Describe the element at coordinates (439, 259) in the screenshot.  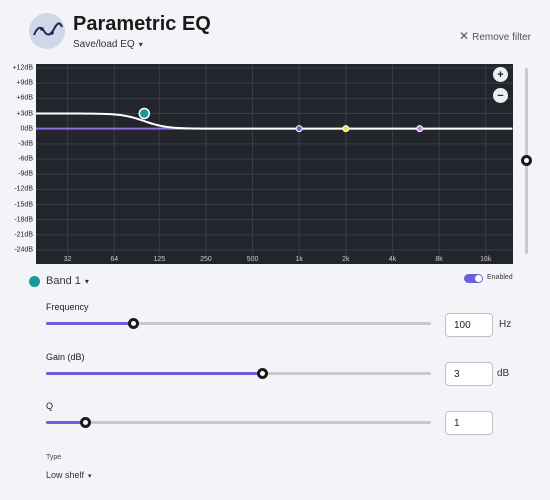
I see `x-tick-label: 8k` at that location.